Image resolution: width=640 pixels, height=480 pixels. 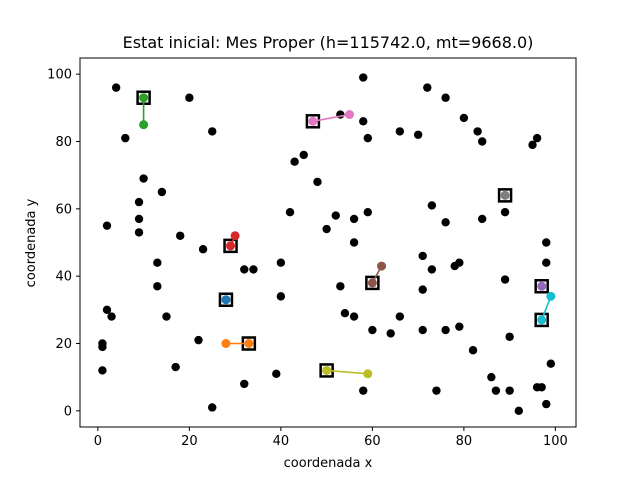 I want to click on x-axis-label: coordenada x, so click(x=328, y=463).